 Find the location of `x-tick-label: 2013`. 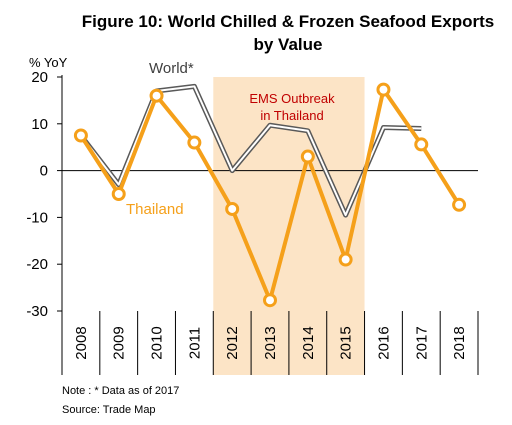

x-tick-label: 2013 is located at coordinates (270, 342).